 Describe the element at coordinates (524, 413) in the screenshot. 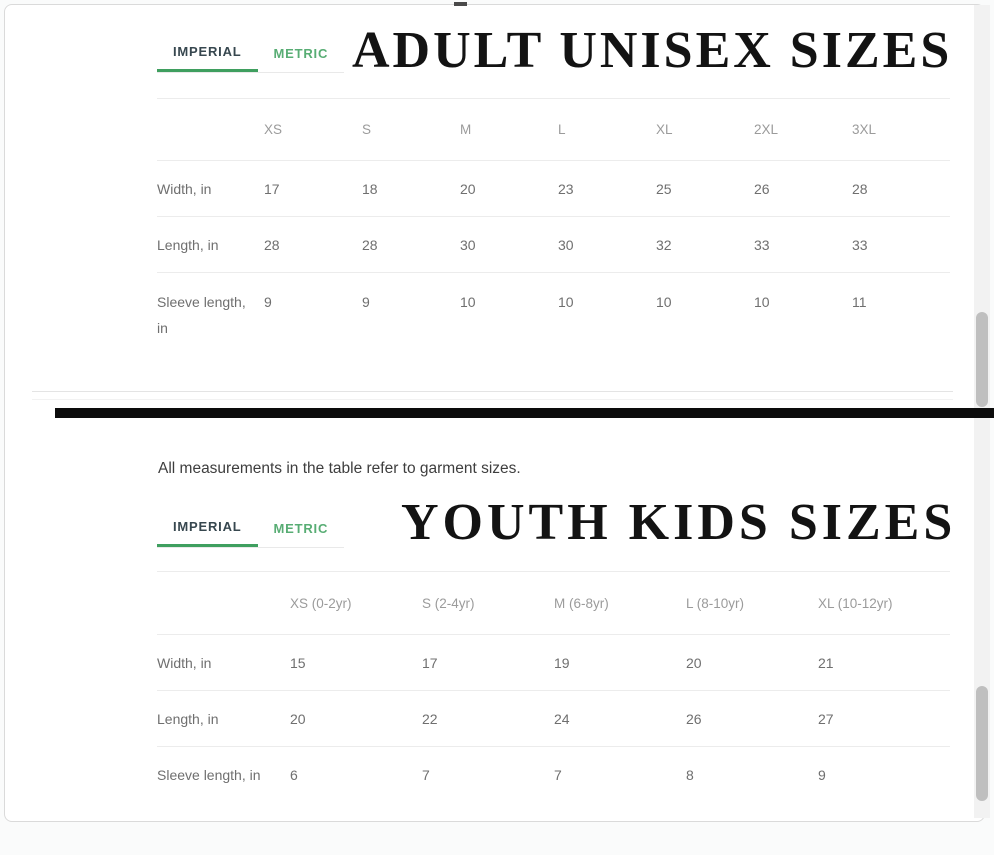

I see `section-divider` at that location.